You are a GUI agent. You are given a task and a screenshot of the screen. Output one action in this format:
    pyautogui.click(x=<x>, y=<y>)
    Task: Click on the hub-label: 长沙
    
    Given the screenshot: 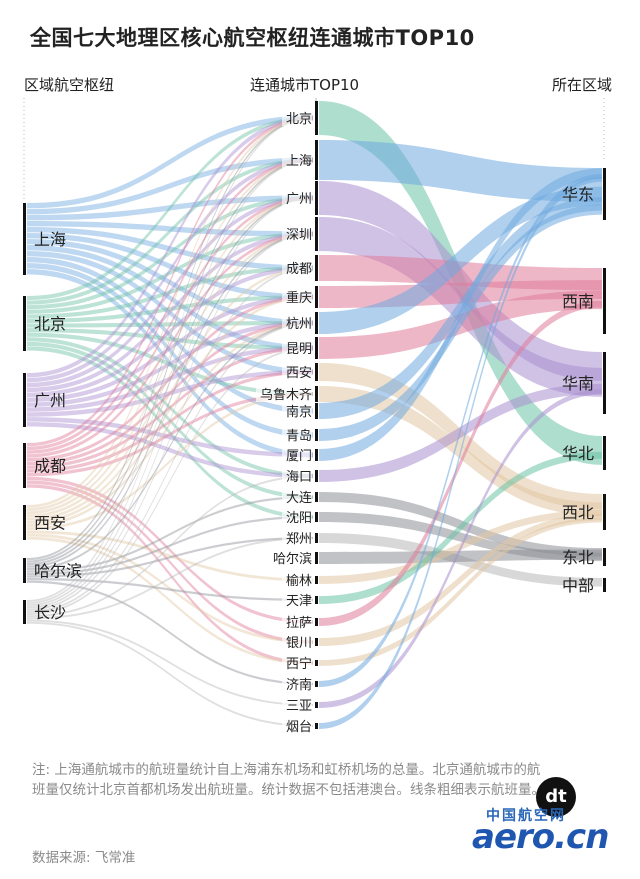 What is the action you would take?
    pyautogui.click(x=50, y=612)
    